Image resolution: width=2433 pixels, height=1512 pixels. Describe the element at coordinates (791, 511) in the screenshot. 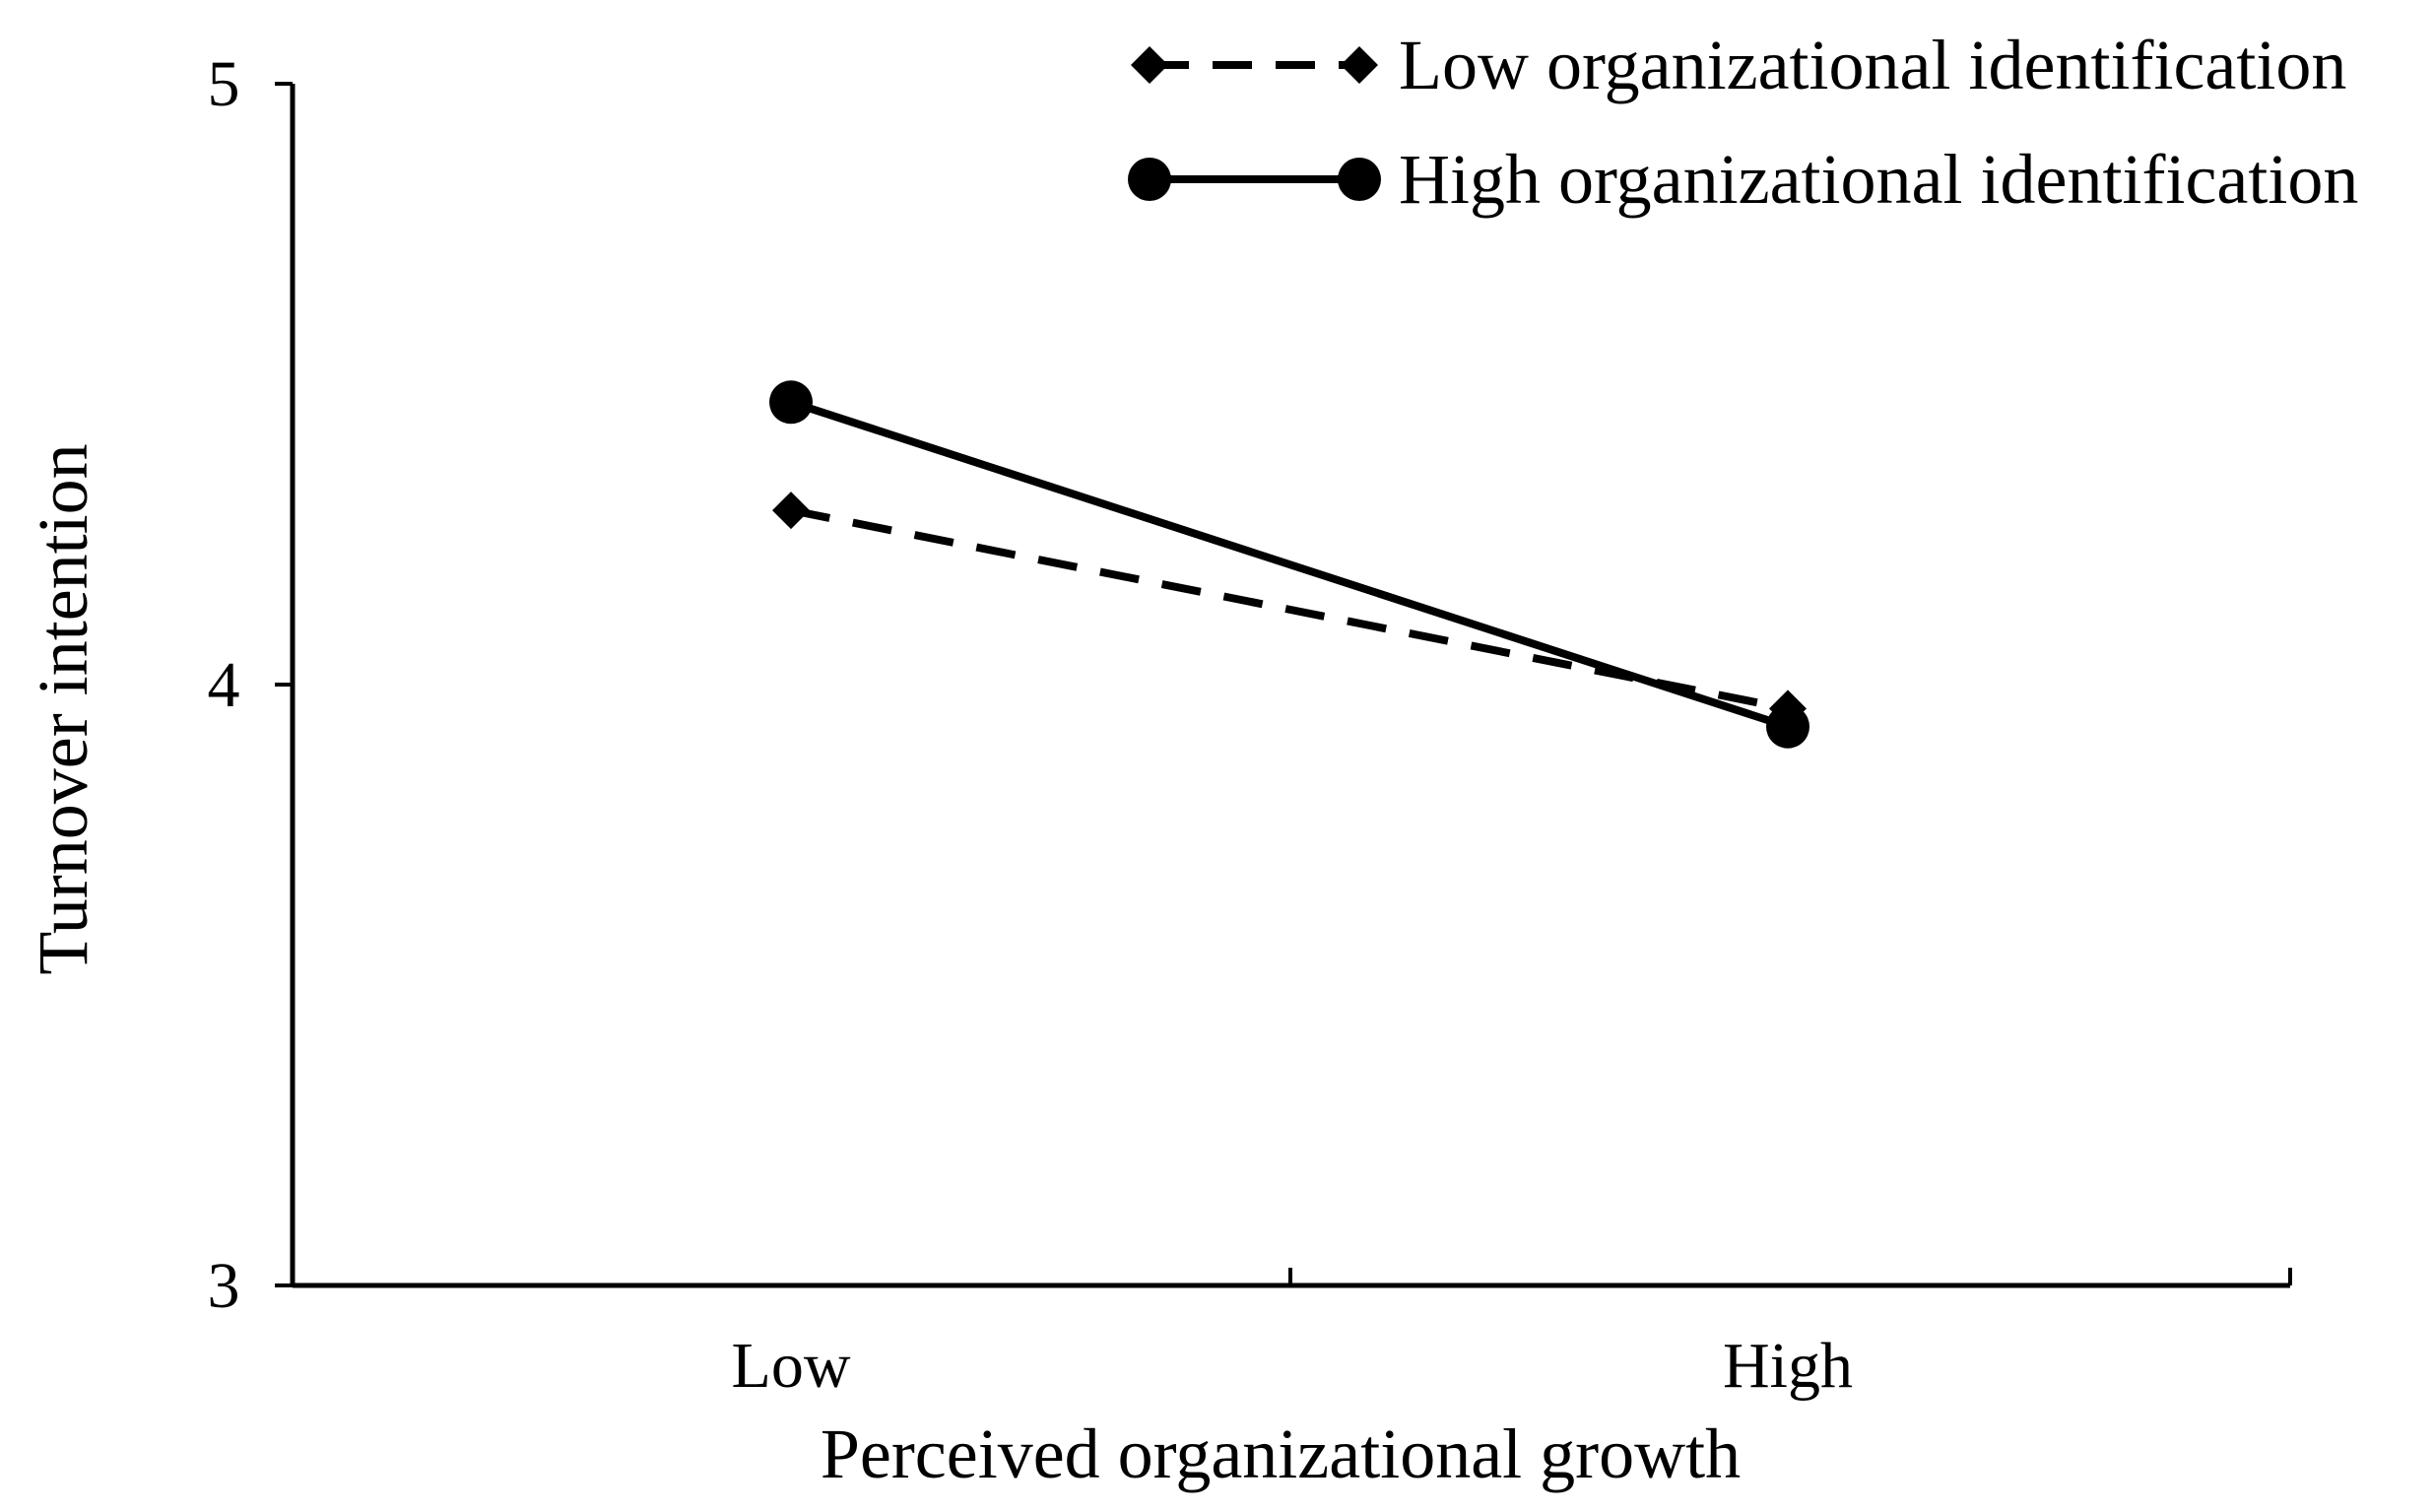

I see `data-point-low-identification-low` at that location.